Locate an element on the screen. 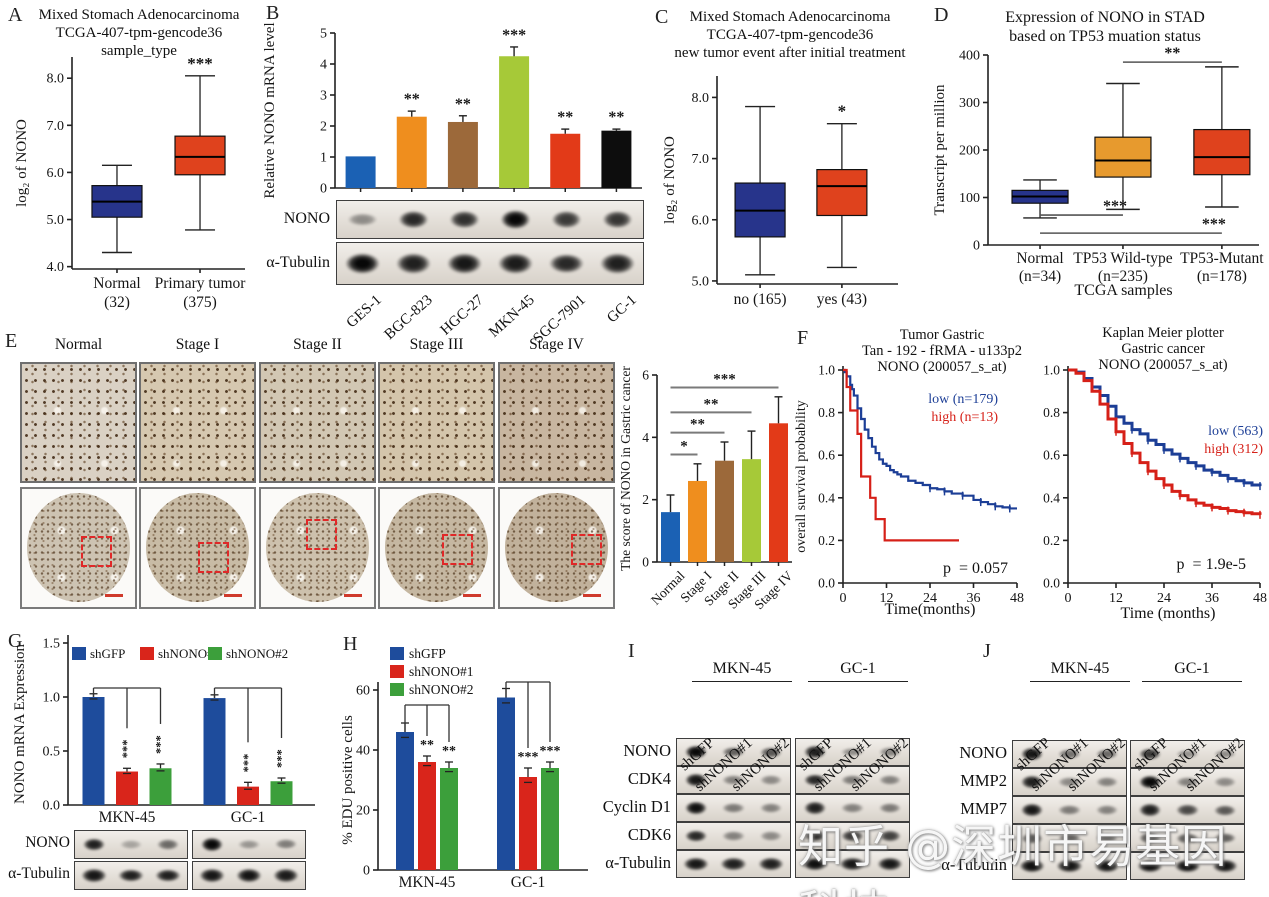 This screenshot has height=897, width=1269. panel-d-title-line2: based on TP53 muation status is located at coordinates (1105, 36).